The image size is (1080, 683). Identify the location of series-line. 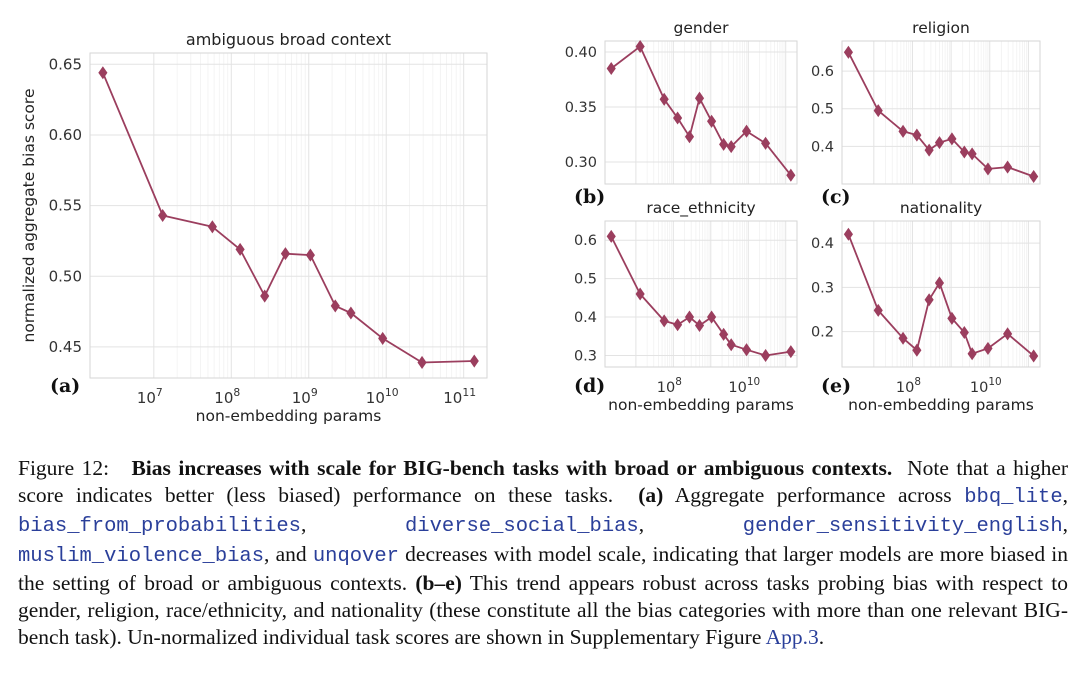
(288, 218).